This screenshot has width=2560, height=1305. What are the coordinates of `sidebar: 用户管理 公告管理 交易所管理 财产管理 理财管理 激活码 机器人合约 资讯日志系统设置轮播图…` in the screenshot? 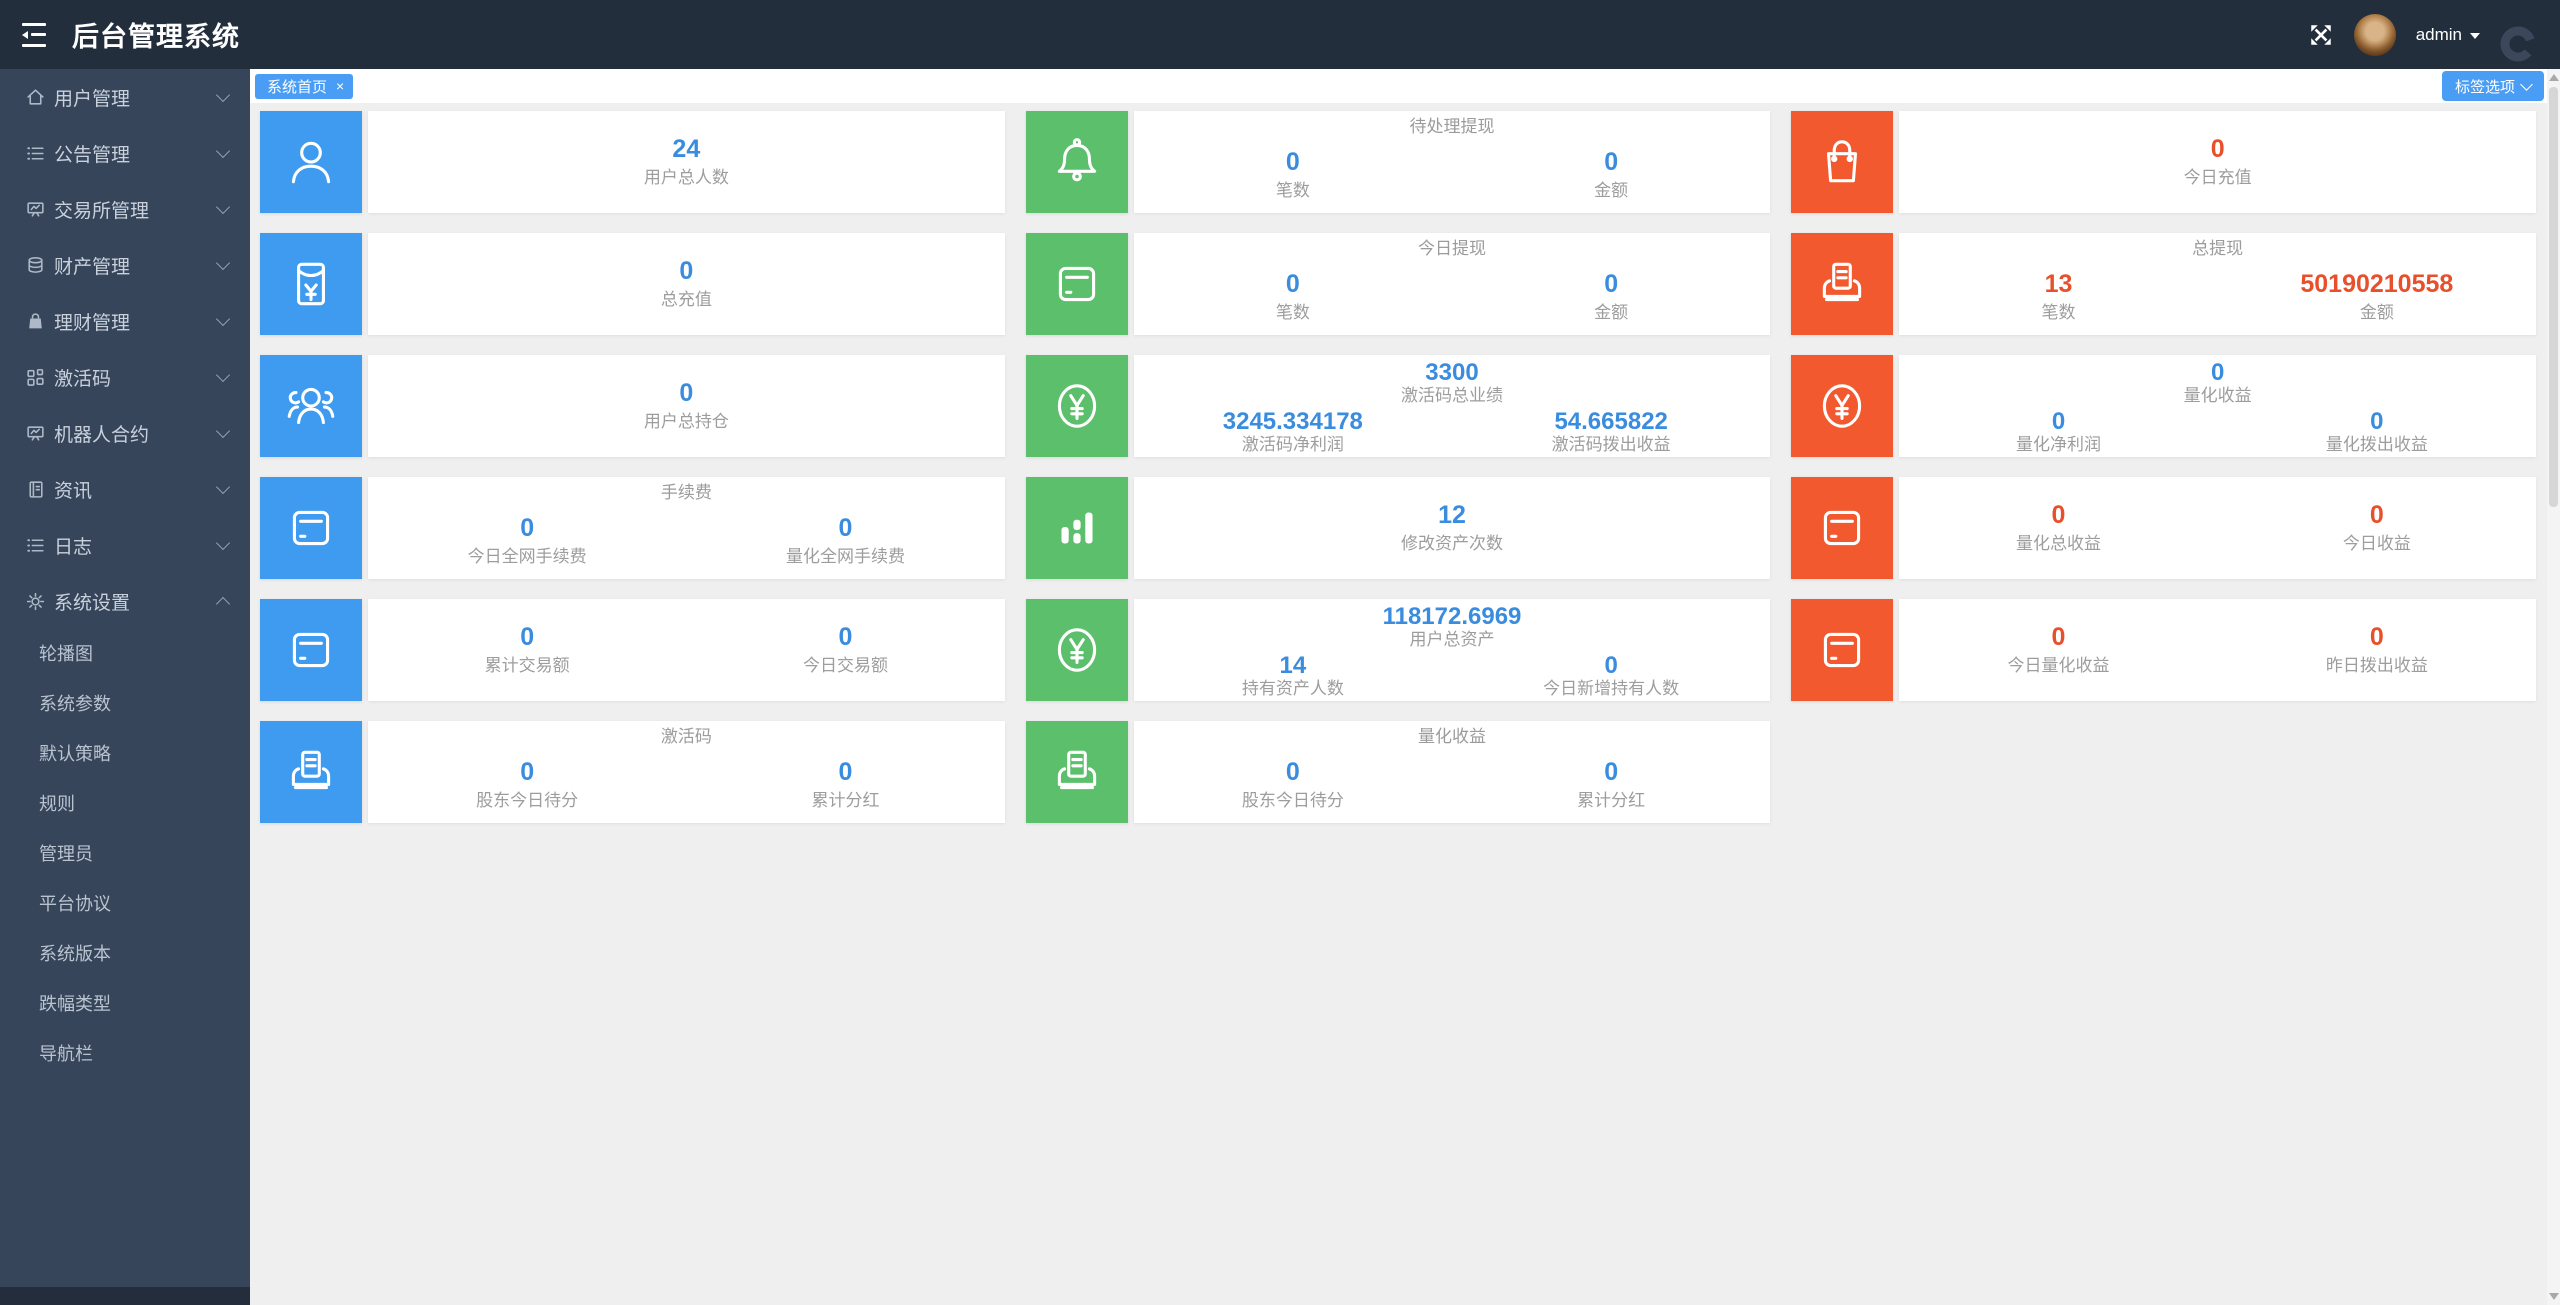 It's located at (125, 687).